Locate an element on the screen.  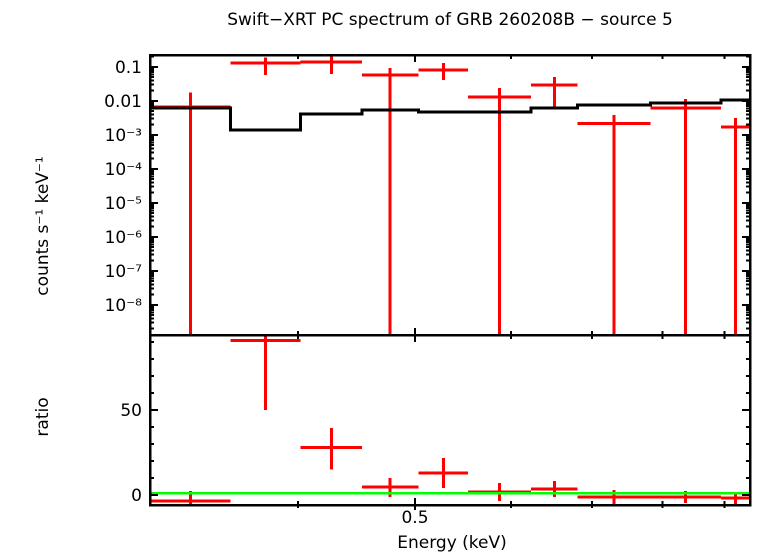
y-axis-title-counts: counts s⁻¹ keV⁻¹ is located at coordinates (43, 225).